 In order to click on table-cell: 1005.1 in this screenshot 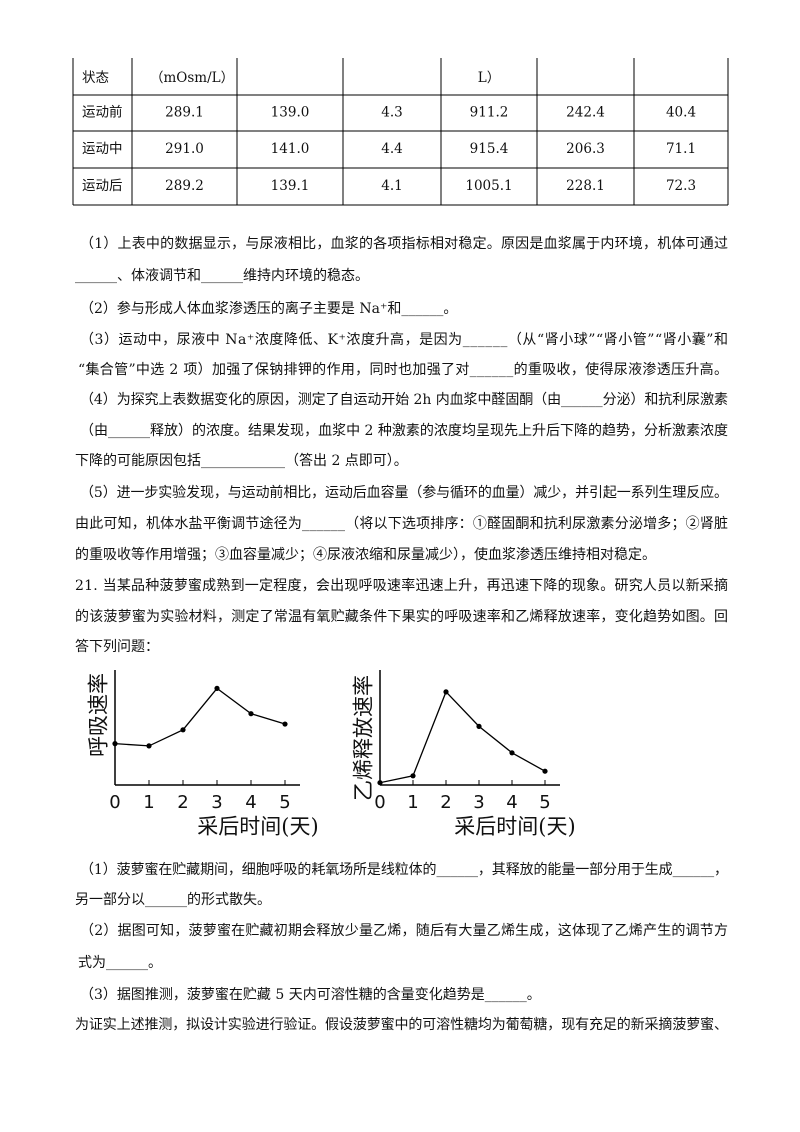, I will do `click(488, 186)`.